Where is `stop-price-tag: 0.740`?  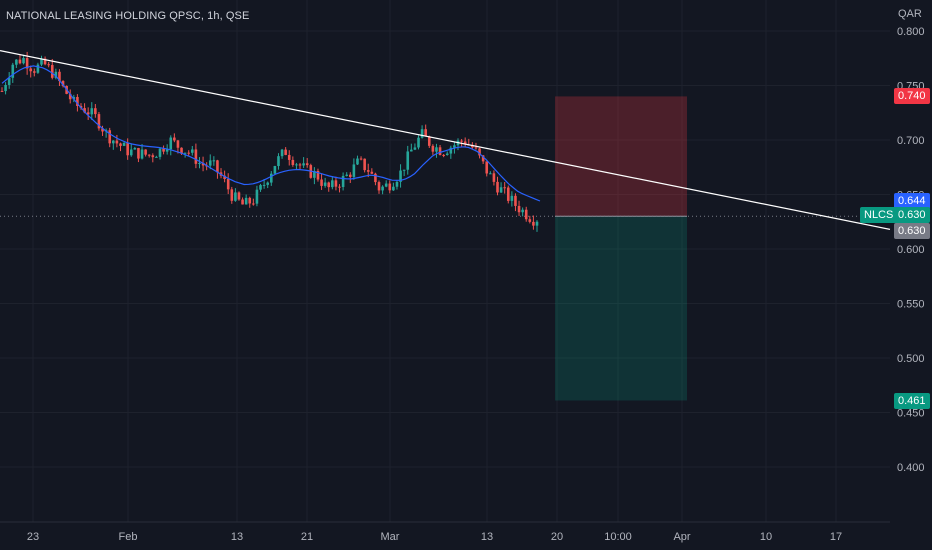 stop-price-tag: 0.740 is located at coordinates (912, 96).